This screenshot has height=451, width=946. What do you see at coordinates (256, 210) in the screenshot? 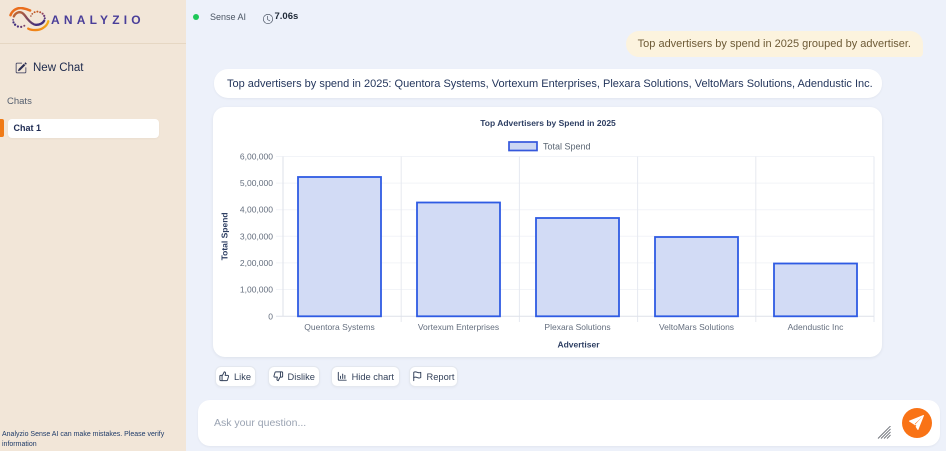
I see `svg-text: 4,00,000` at bounding box center [256, 210].